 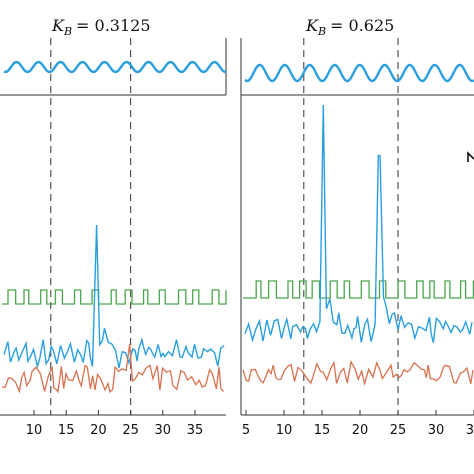 What do you see at coordinates (359, 73) in the screenshot?
I see `panel-right-wave-series` at bounding box center [359, 73].